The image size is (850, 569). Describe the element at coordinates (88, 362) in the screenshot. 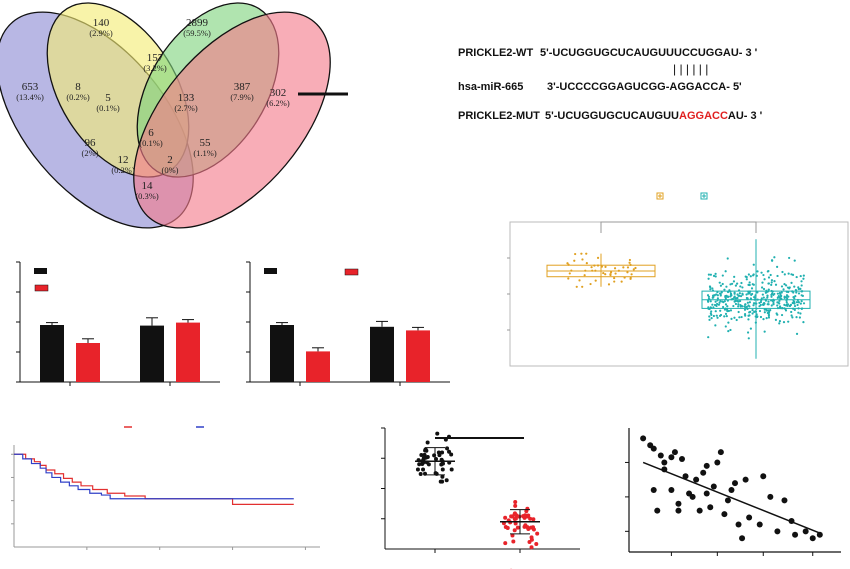

I see `bar` at that location.